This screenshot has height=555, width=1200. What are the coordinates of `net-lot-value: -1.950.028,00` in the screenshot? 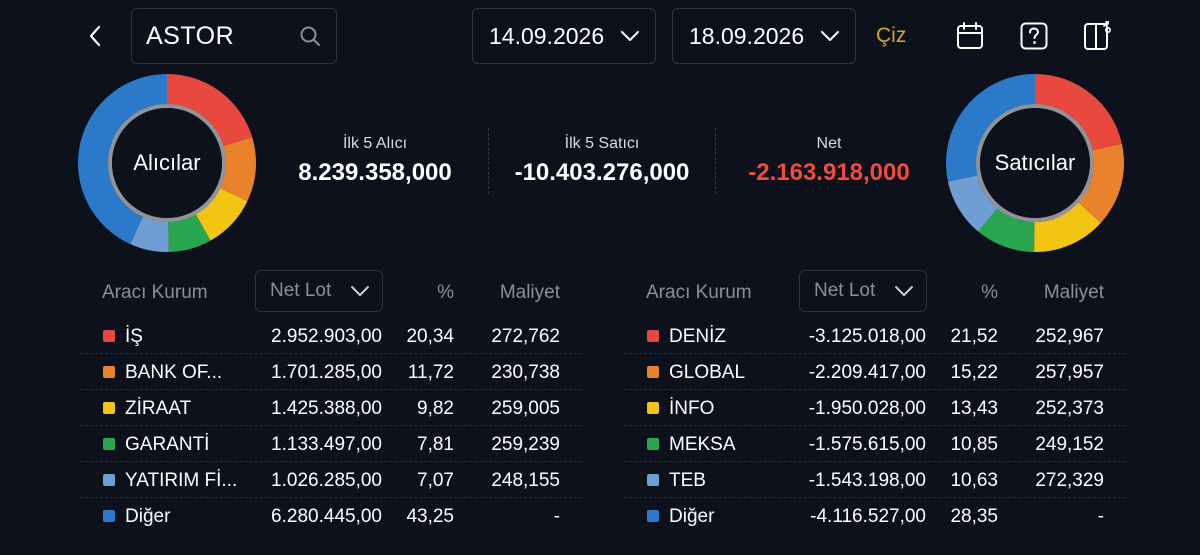 It's located at (867, 408).